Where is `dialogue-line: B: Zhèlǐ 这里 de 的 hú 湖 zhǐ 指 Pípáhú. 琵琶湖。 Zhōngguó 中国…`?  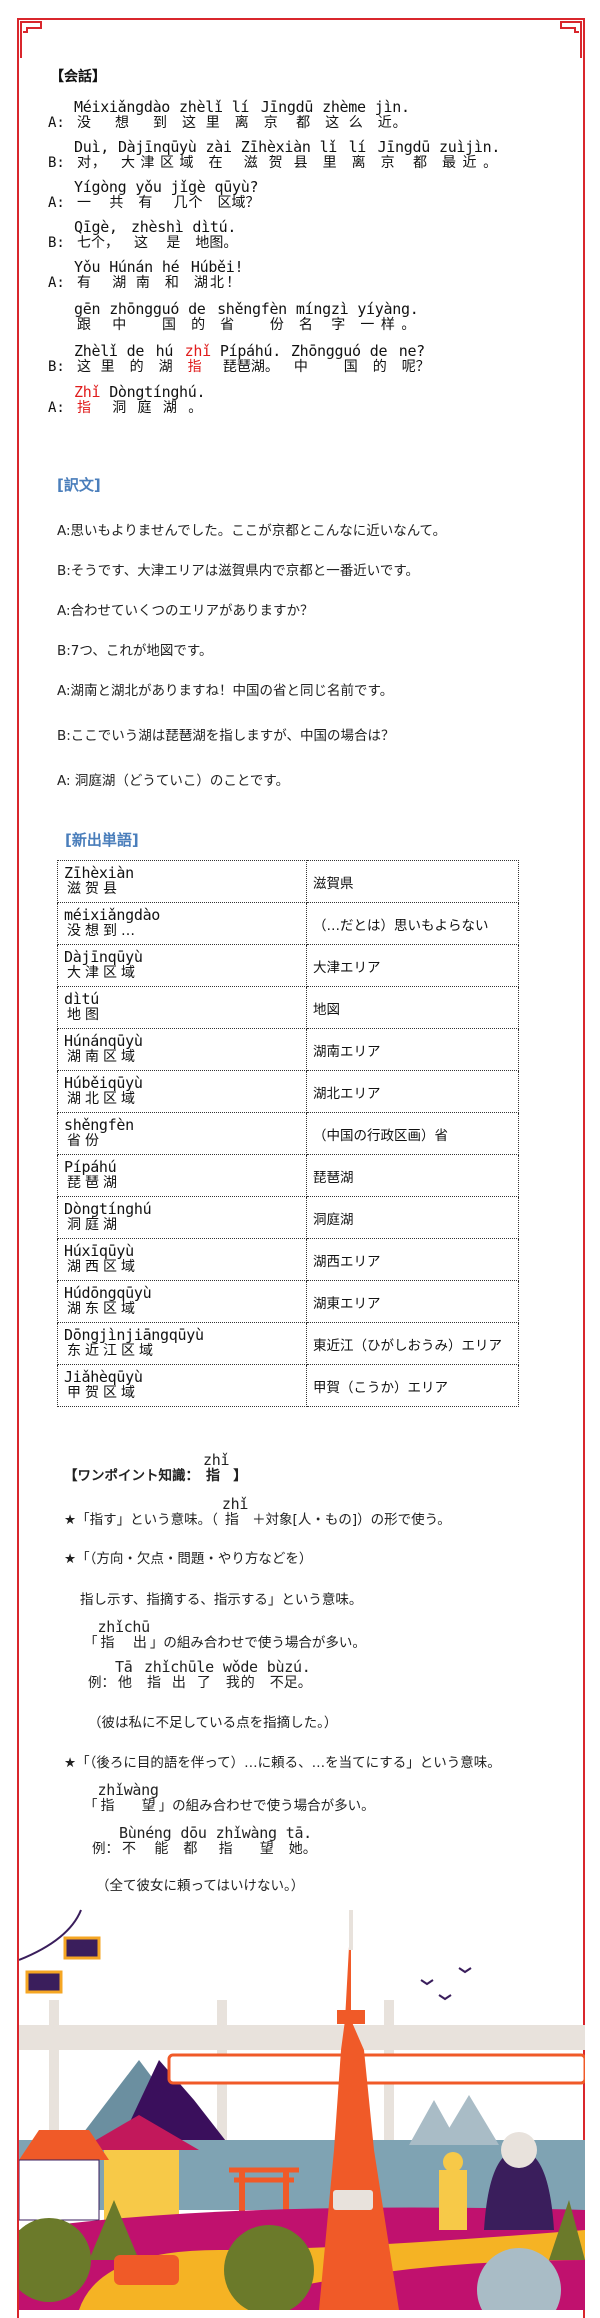
dialogue-line: B: Zhèlǐ 这里 de 的 hú 湖 zhǐ 指 Pípáhú. 琵琶湖。 Zhōngguó 中国… is located at coordinates (245, 359).